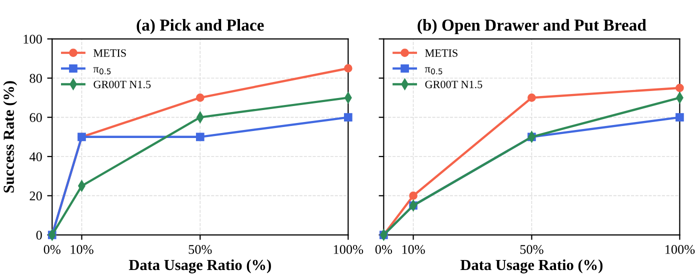 The height and width of the screenshot is (278, 695). I want to click on y-tick-label: 60, so click(36, 117).